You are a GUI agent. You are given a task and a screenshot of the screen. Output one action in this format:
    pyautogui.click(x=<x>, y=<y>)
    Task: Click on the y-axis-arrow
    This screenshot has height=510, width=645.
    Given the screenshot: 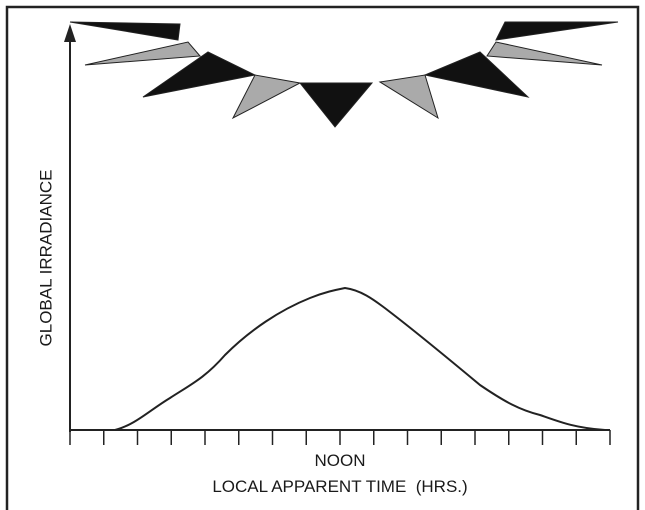 What is the action you would take?
    pyautogui.click(x=70, y=33)
    